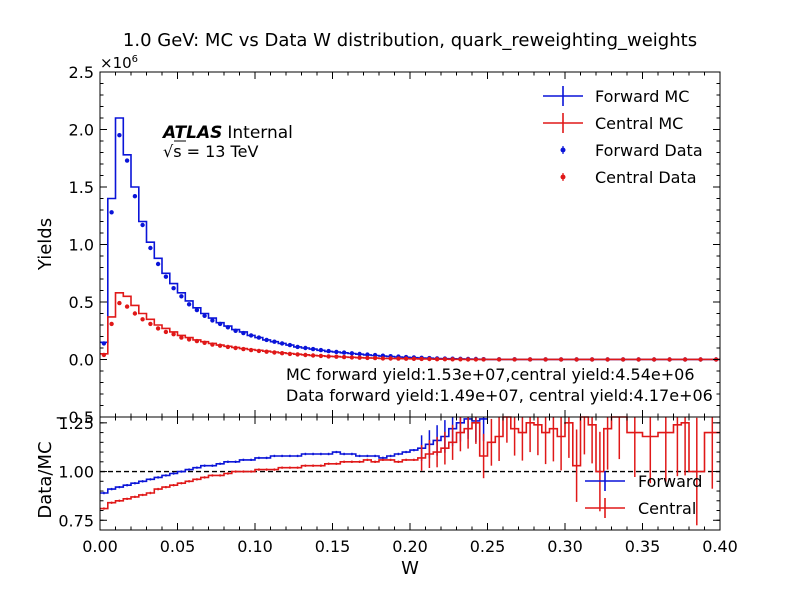 This screenshot has height=599, width=799. Describe the element at coordinates (45, 479) in the screenshot. I see `ratio-y-axis-label: Data/MC` at that location.